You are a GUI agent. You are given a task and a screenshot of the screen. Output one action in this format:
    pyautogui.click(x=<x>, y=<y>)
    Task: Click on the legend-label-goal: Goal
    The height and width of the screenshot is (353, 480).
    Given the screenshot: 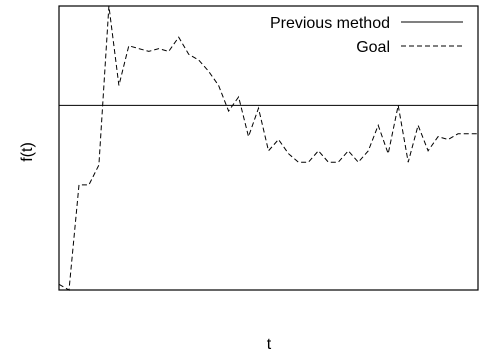 What is the action you would take?
    pyautogui.click(x=373, y=47)
    